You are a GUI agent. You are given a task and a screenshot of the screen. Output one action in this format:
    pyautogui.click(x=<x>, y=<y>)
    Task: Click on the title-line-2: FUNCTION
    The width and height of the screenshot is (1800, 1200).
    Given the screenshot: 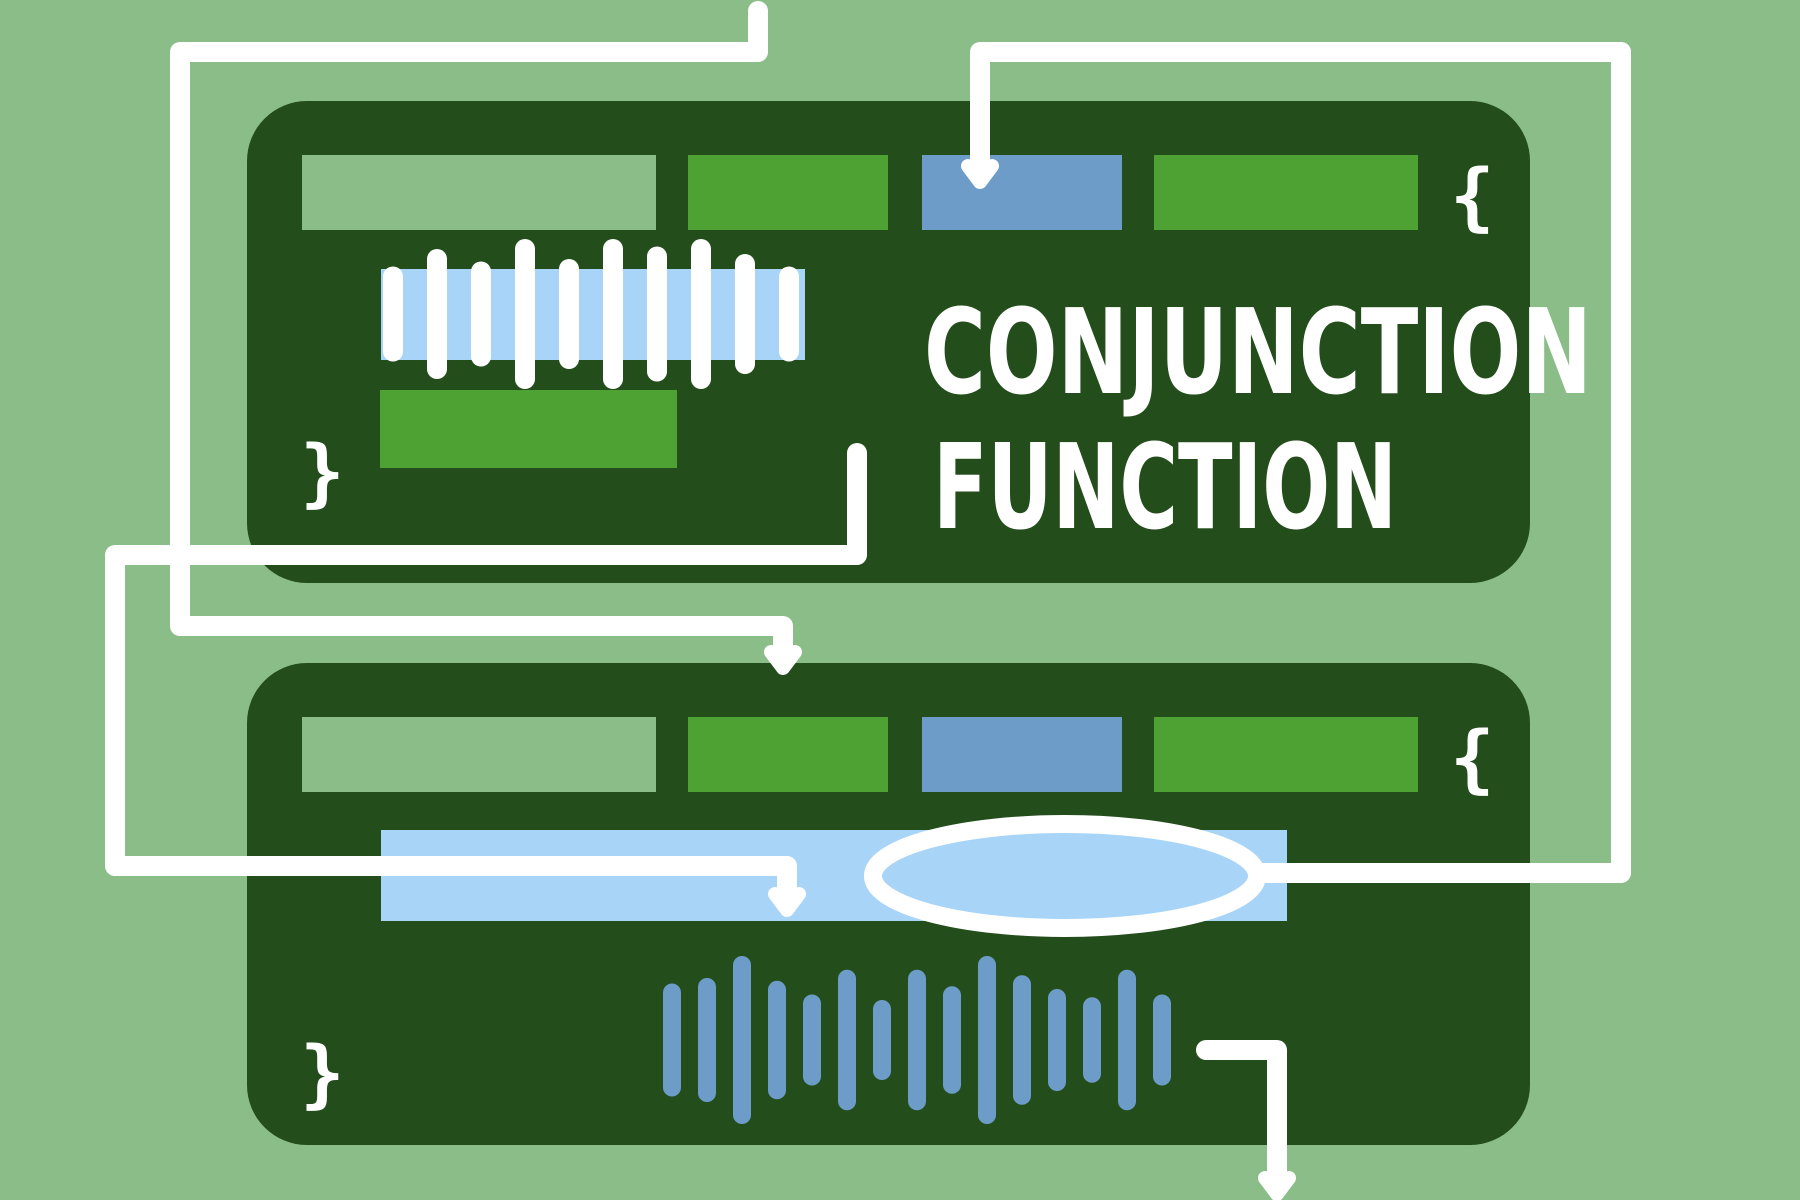 What is the action you would take?
    pyautogui.click(x=1165, y=487)
    